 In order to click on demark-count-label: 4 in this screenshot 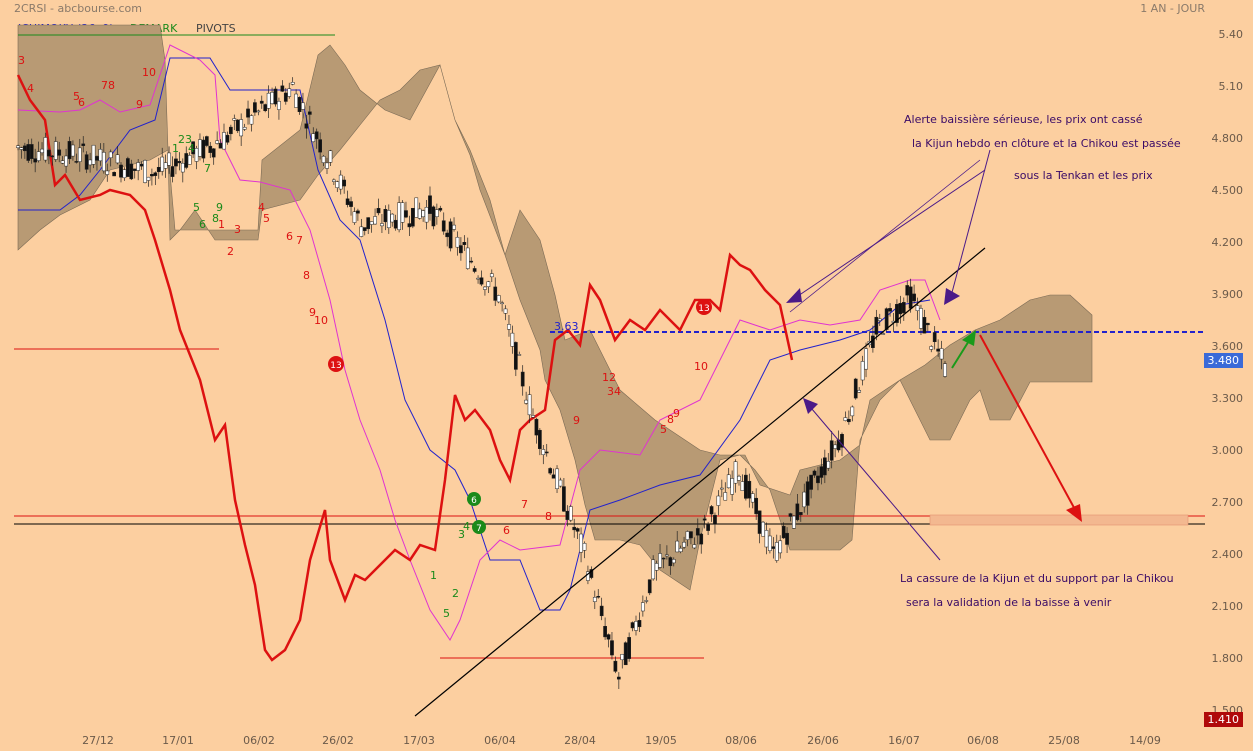, I will do `click(191, 148)`.